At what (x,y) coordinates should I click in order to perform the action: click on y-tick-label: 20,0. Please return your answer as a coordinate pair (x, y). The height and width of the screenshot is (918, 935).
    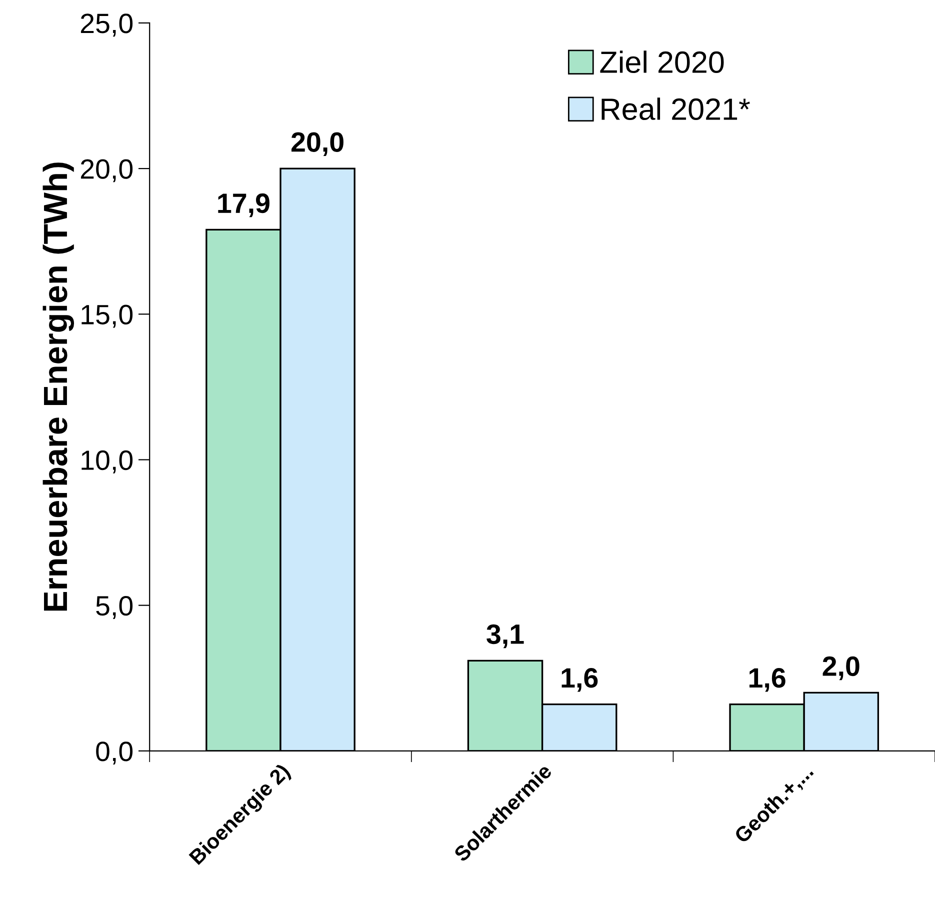
    Looking at the image, I should click on (106, 170).